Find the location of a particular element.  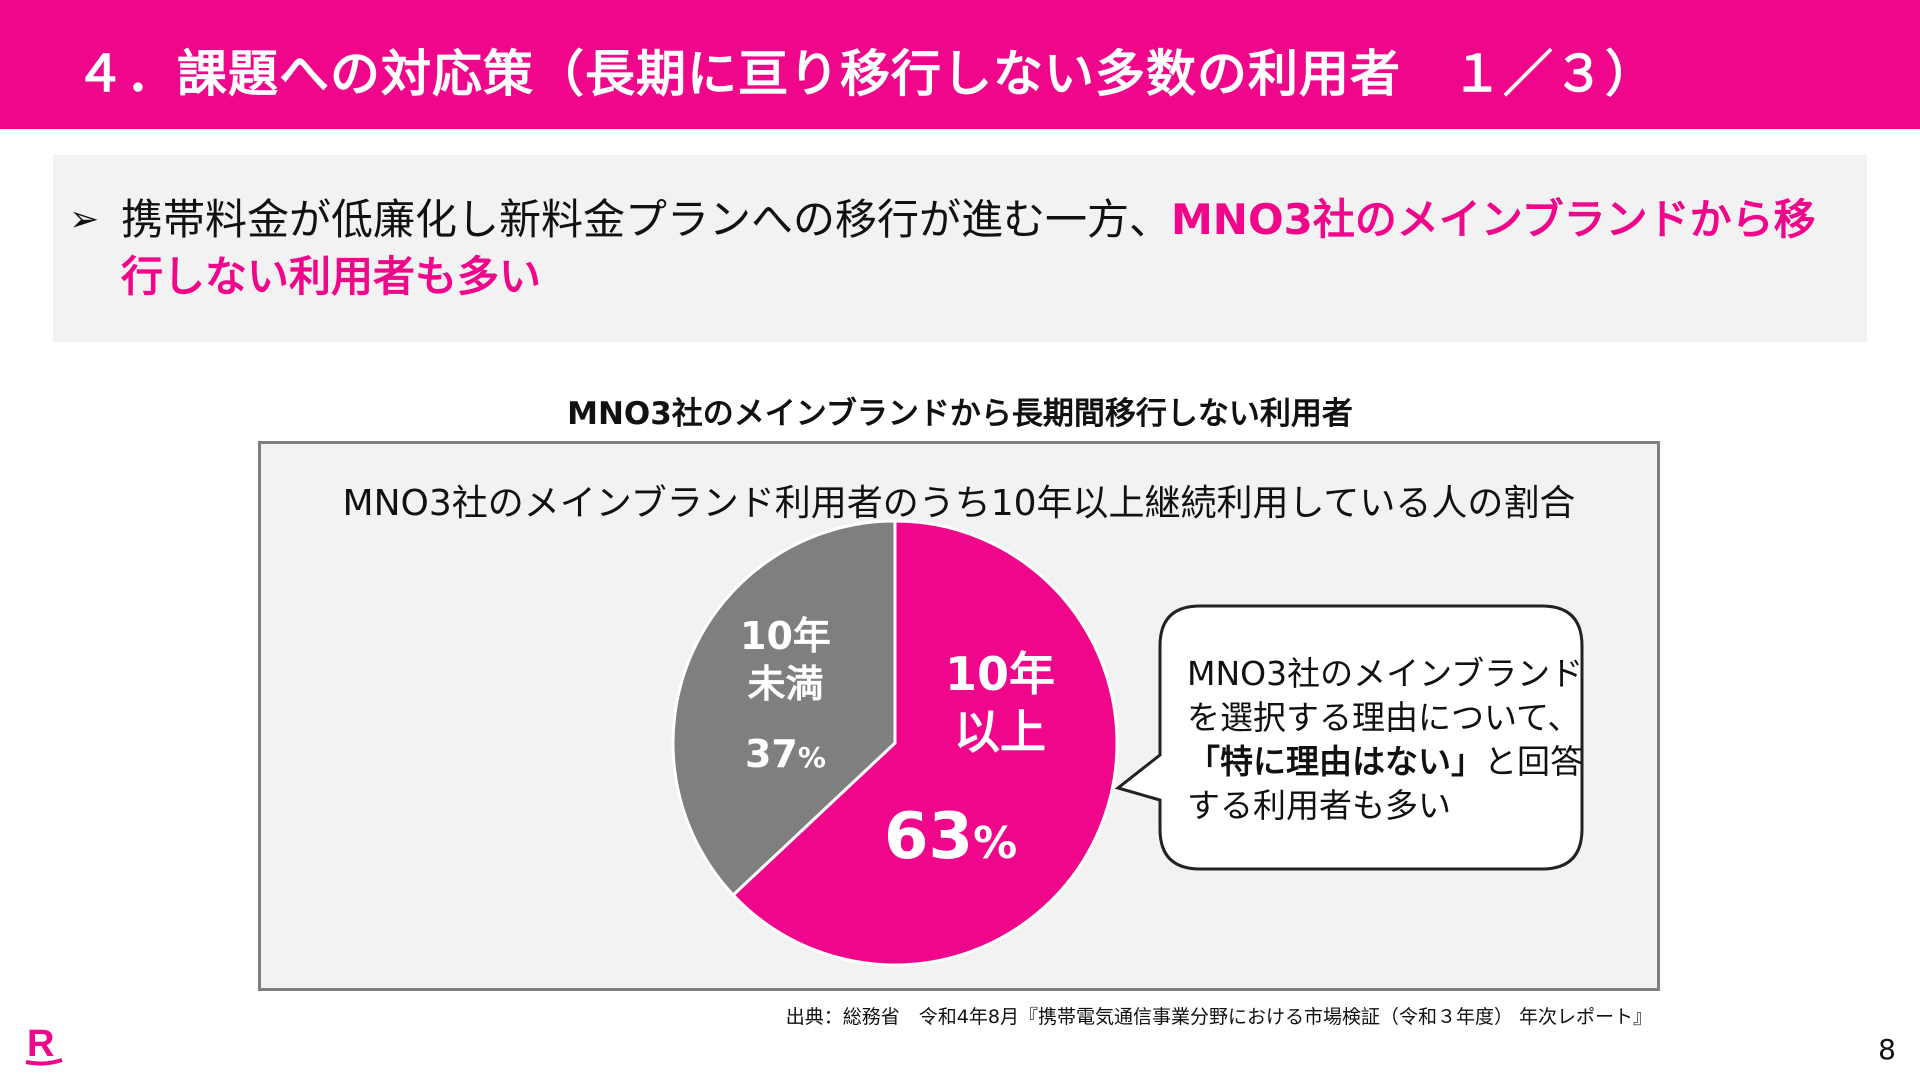

label-line: 未満 is located at coordinates (785, 684).